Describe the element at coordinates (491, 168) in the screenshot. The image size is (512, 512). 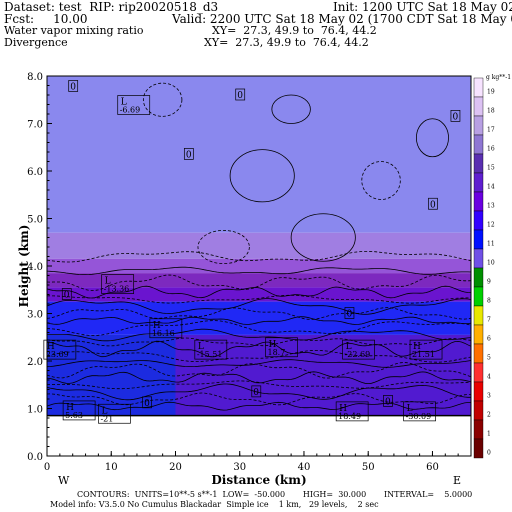
I see `colorbar-label: 15` at that location.